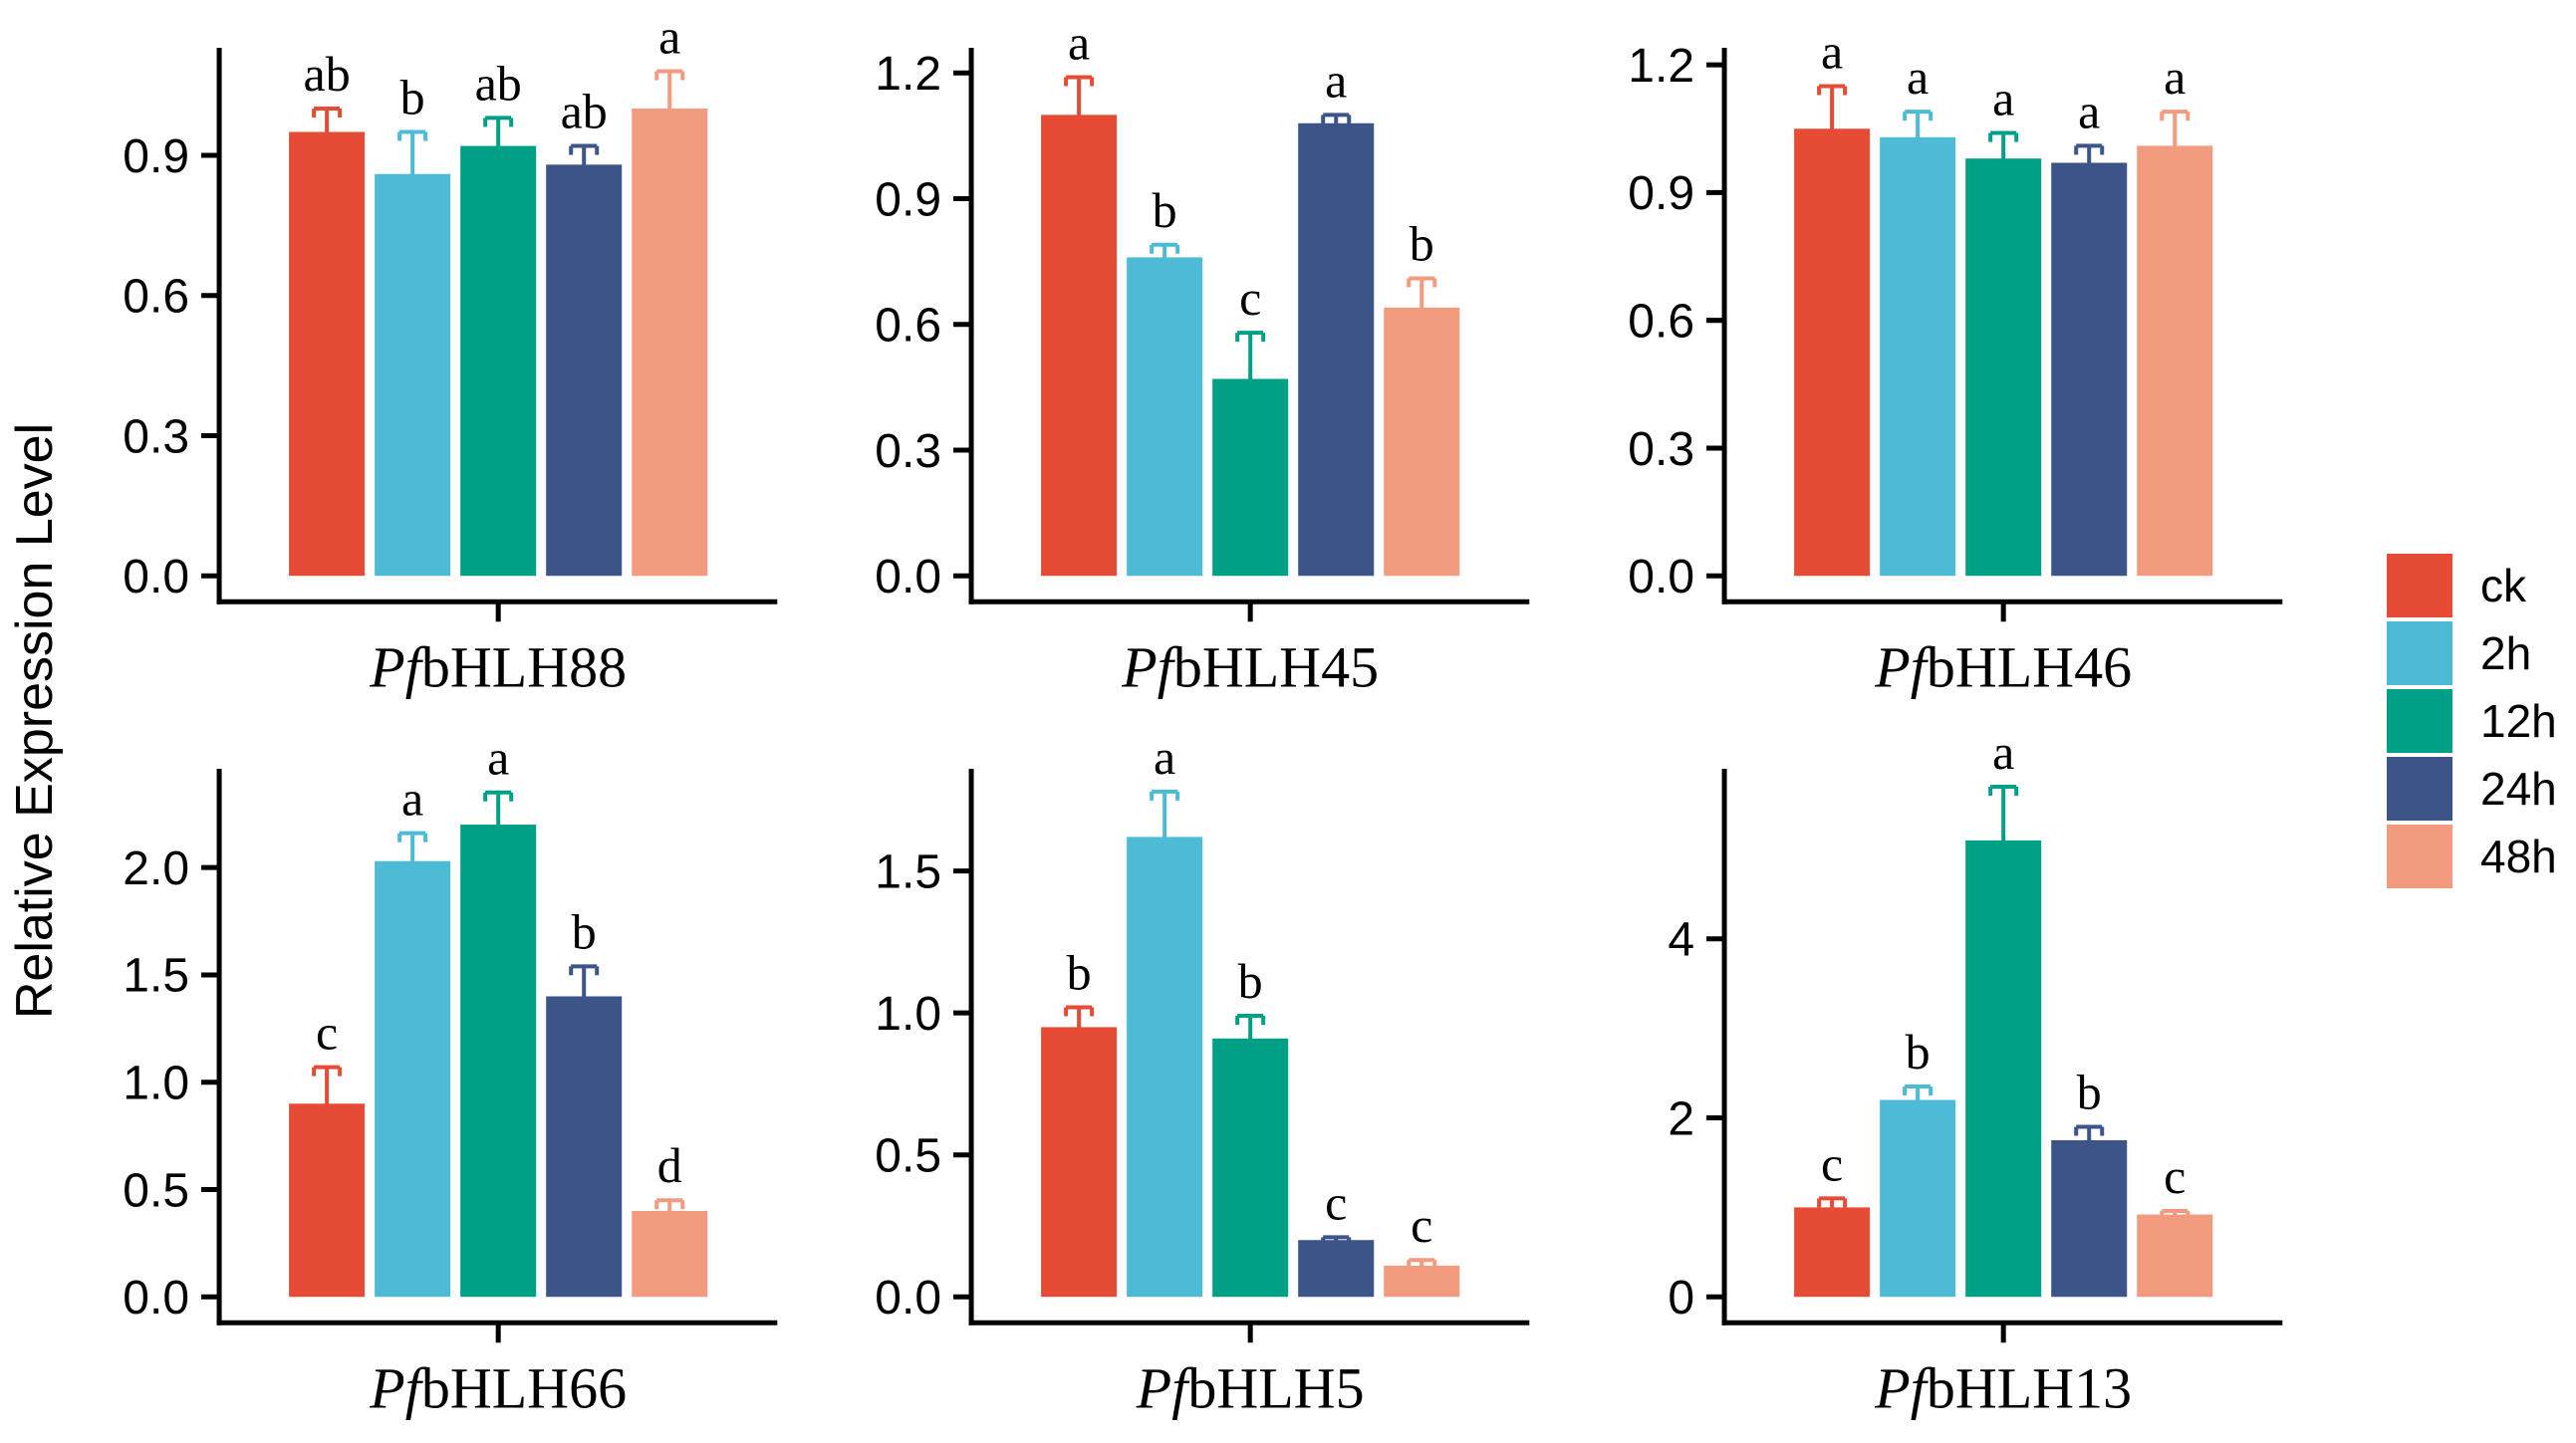 The height and width of the screenshot is (1443, 2576). What do you see at coordinates (2502, 586) in the screenshot?
I see `legend-label: ck` at bounding box center [2502, 586].